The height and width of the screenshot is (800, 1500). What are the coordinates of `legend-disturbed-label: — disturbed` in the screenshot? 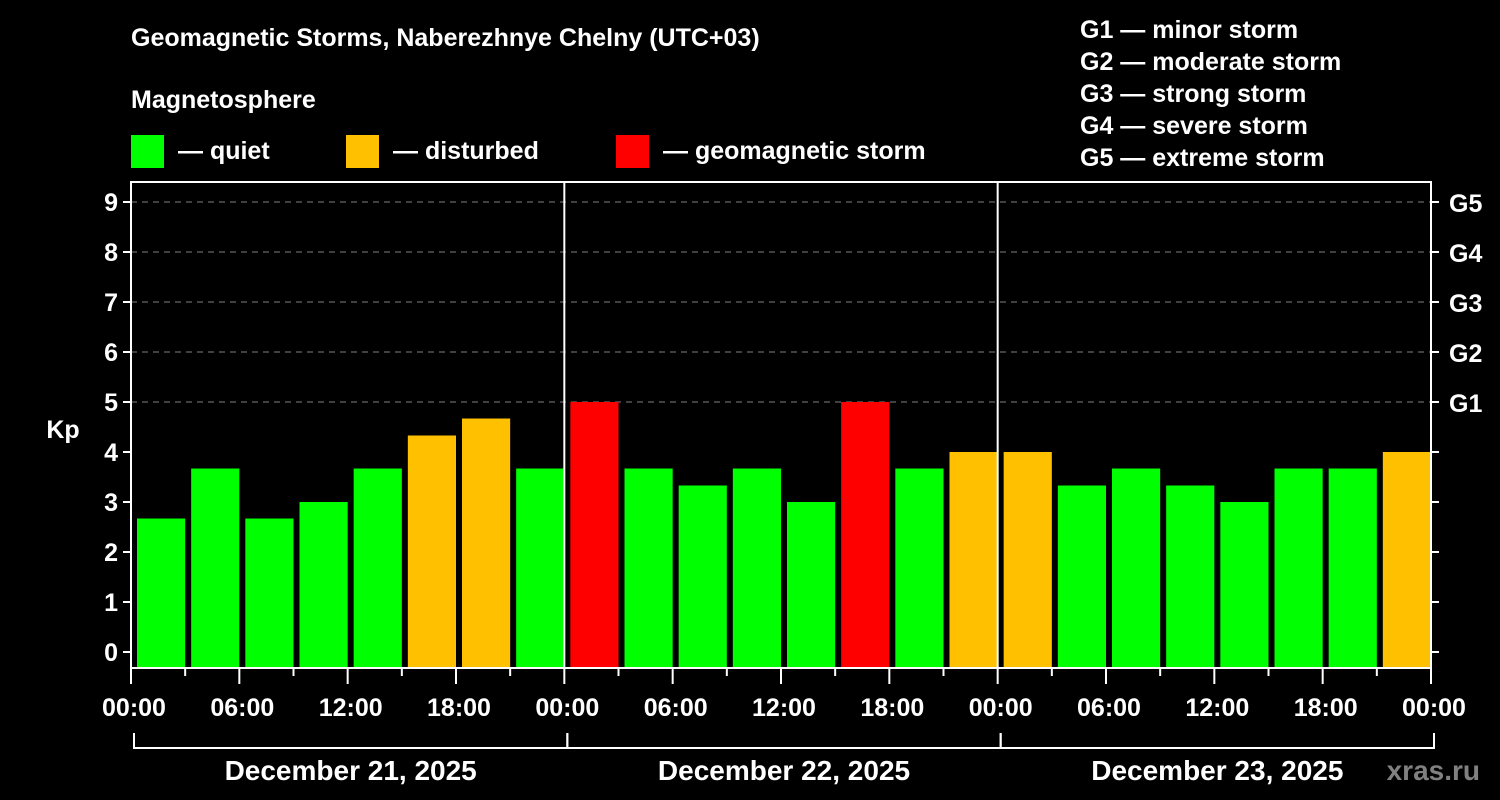 It's located at (466, 150).